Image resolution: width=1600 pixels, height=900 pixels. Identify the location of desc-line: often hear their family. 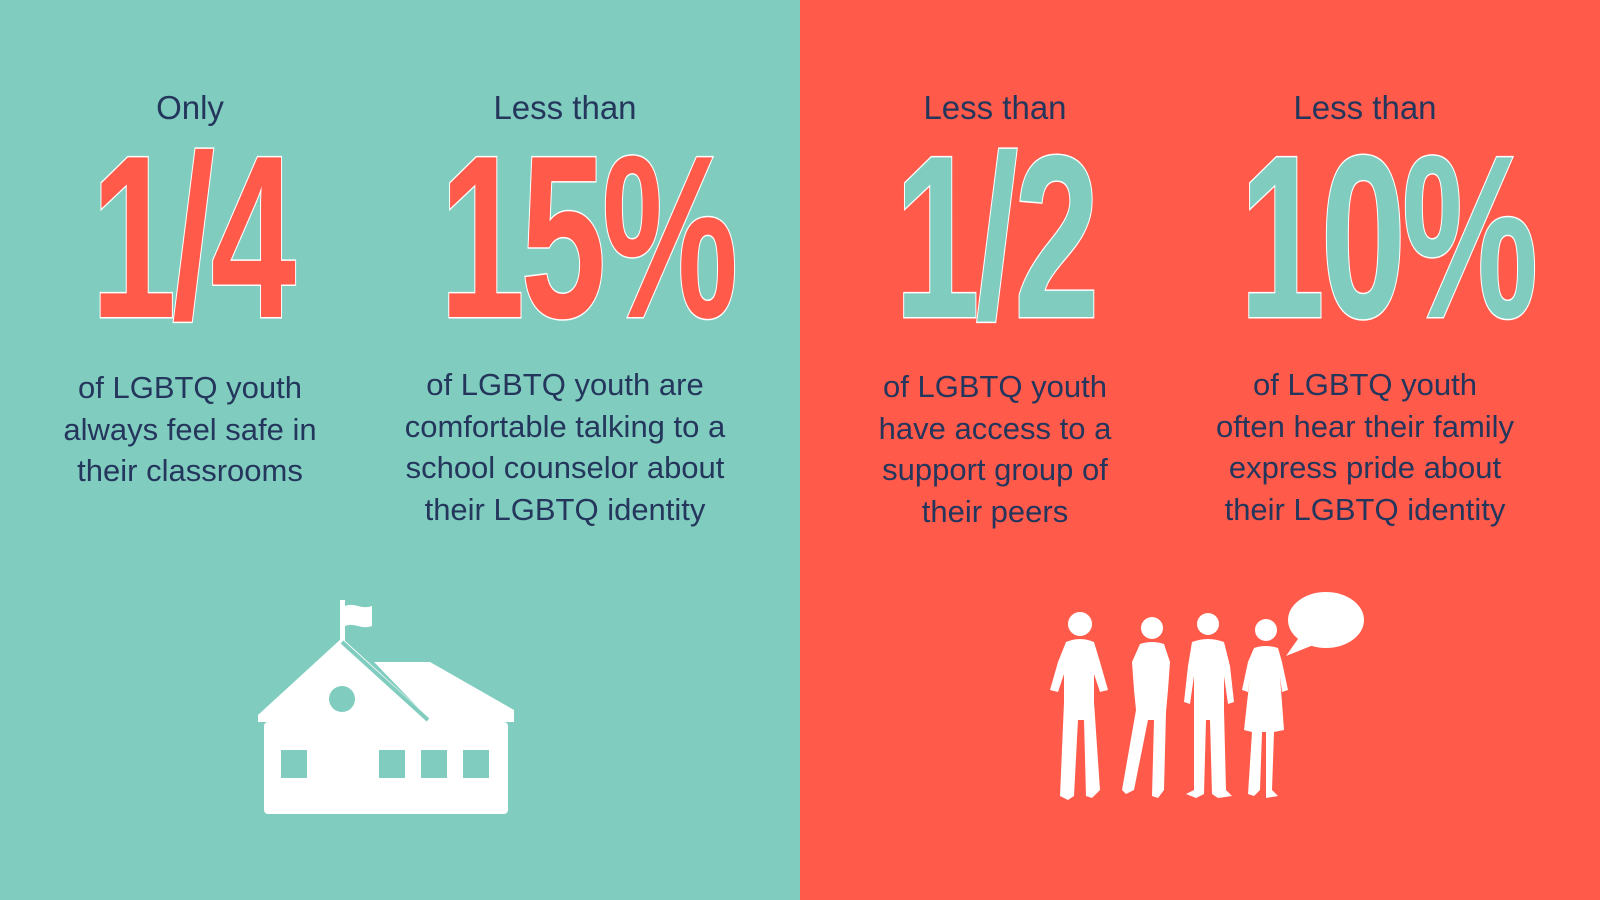
(1365, 426).